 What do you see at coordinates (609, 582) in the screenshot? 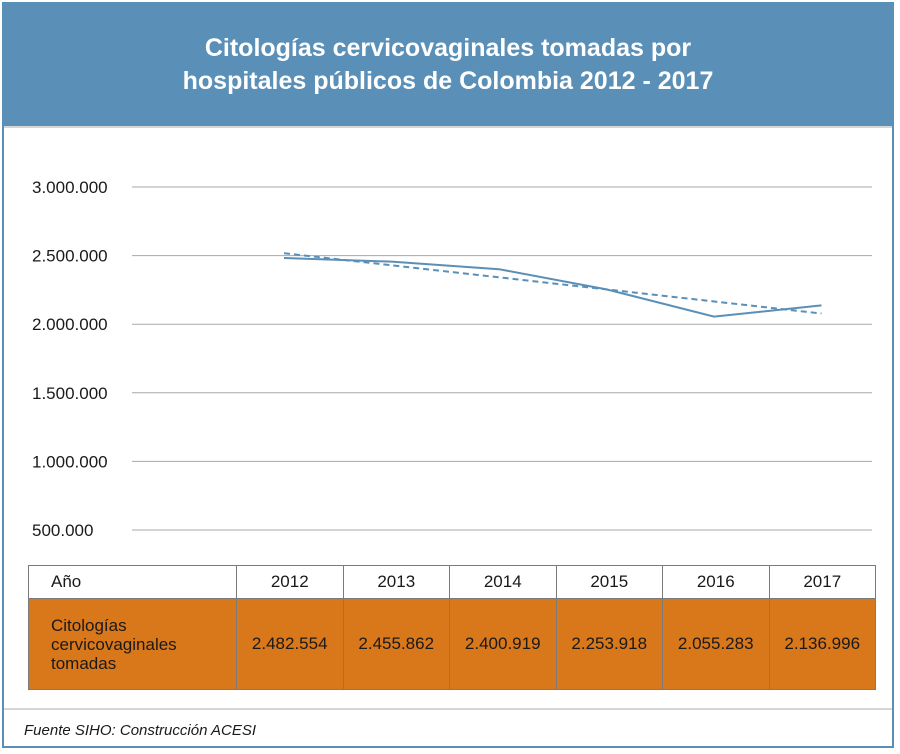
I see `table-year-2015: 2015` at bounding box center [609, 582].